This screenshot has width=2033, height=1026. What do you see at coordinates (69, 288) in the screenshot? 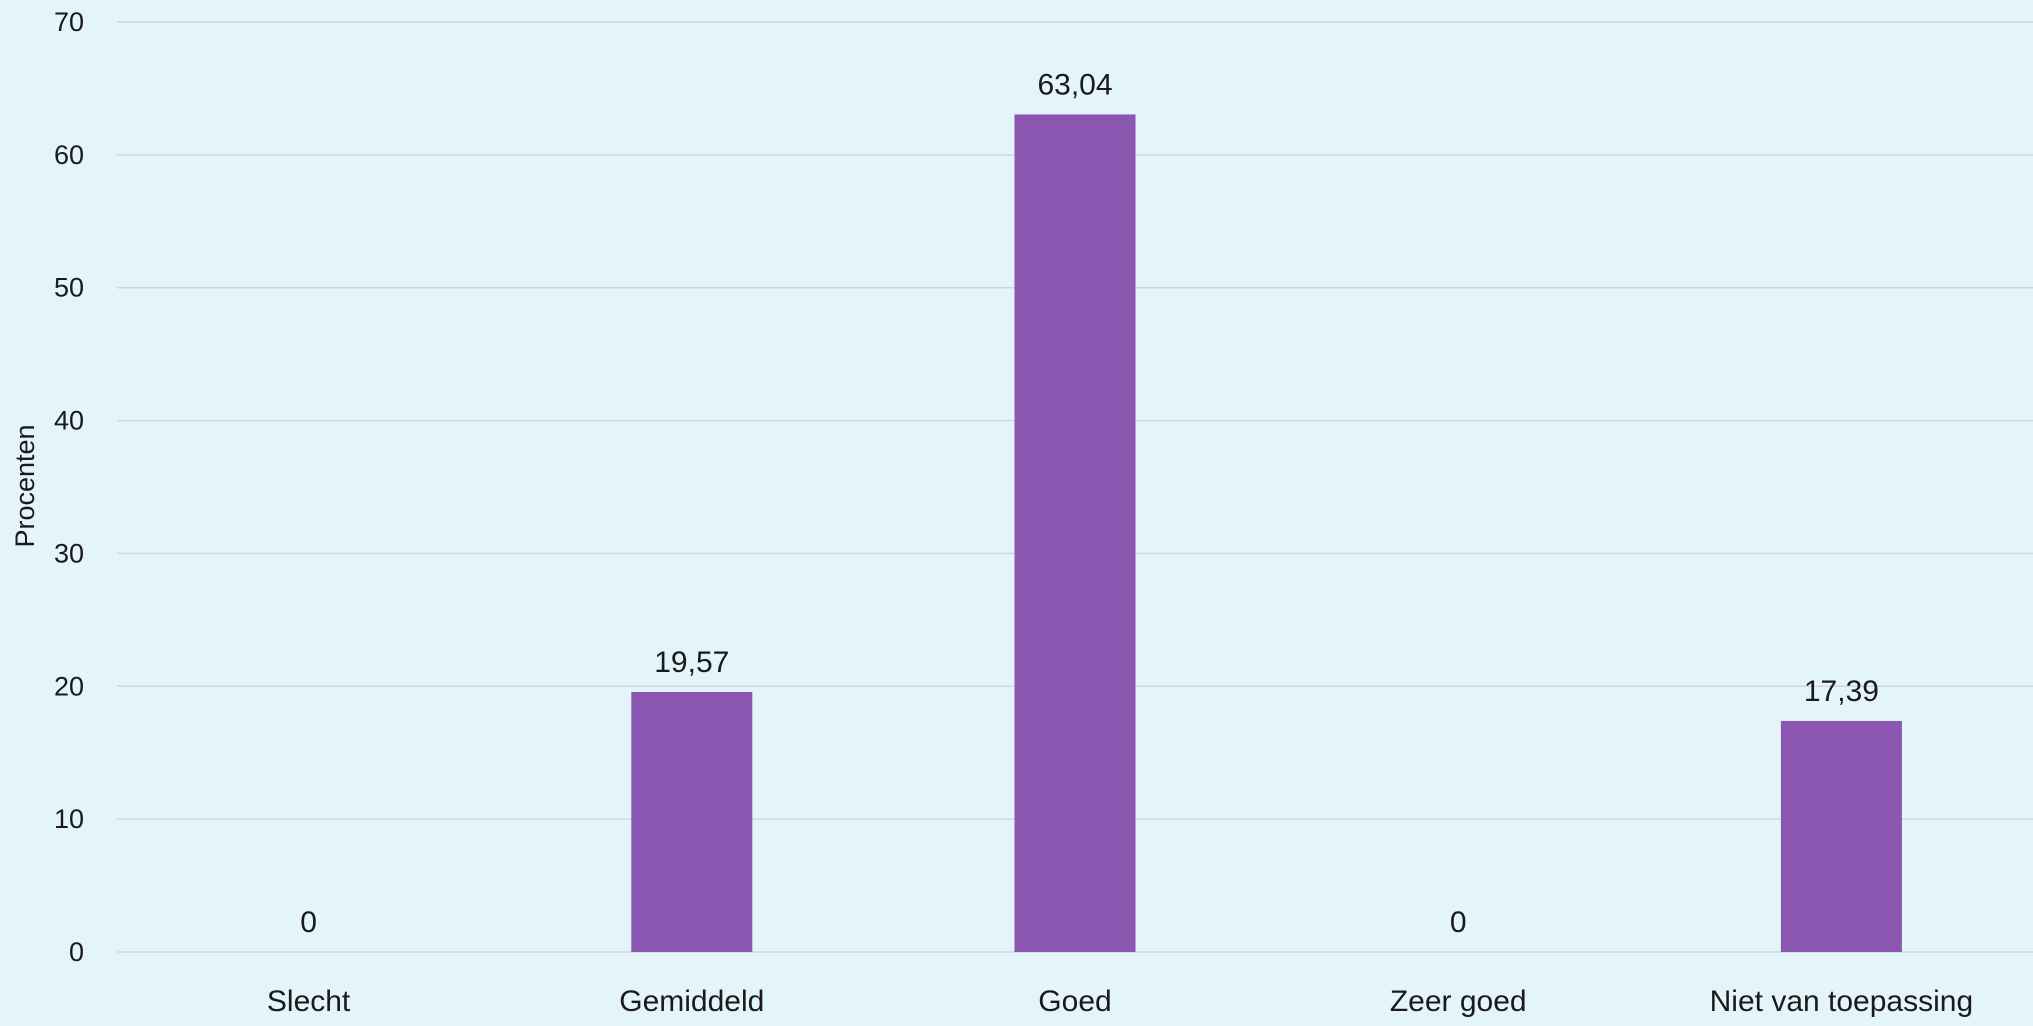
I see `y-tick-label: 50` at bounding box center [69, 288].